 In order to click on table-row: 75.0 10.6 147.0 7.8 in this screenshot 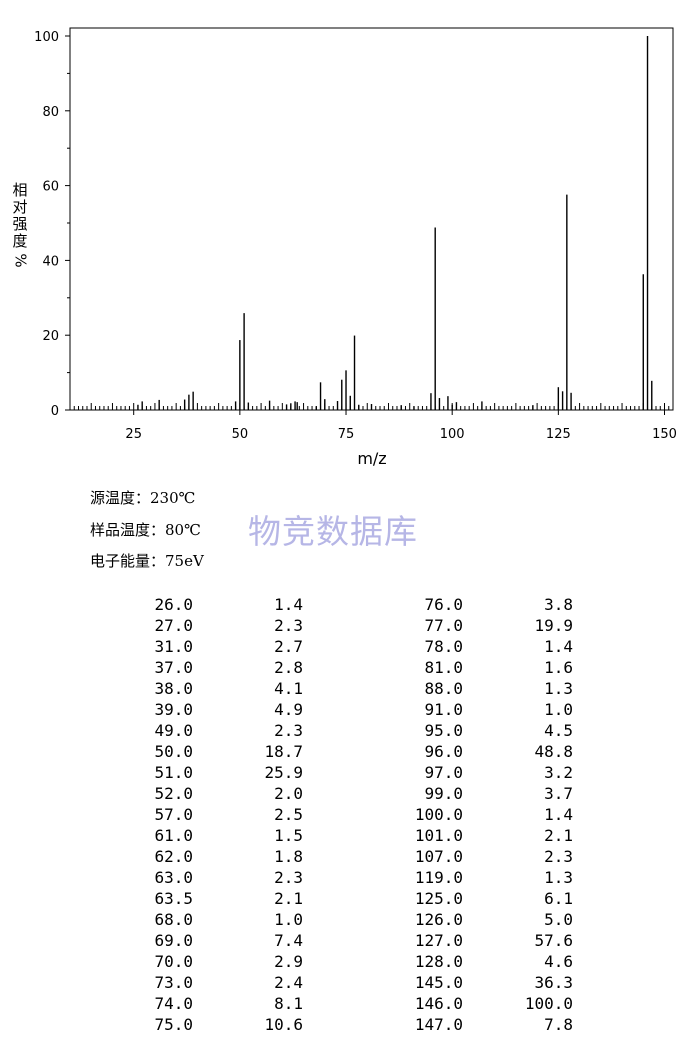, I will do `click(348, 1024)`.